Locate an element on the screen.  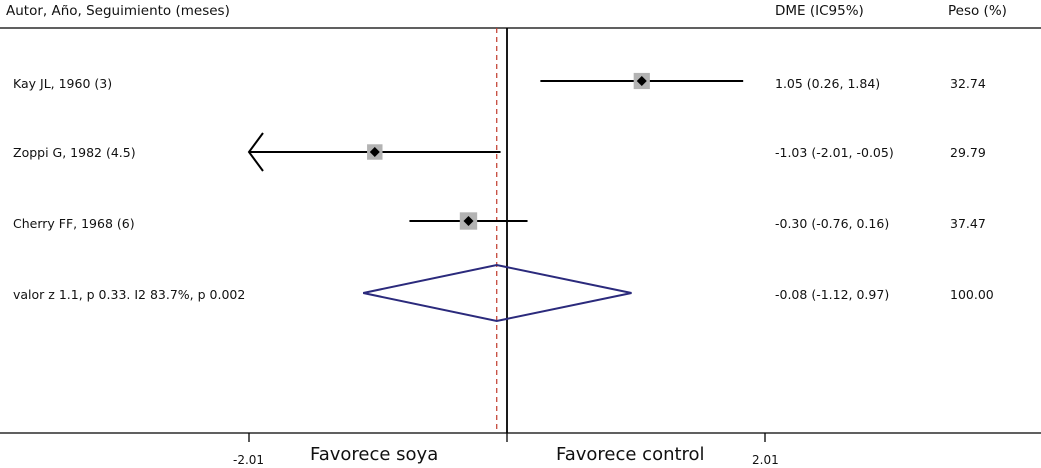
favours-right-label: Favorece control is located at coordinates (630, 454).